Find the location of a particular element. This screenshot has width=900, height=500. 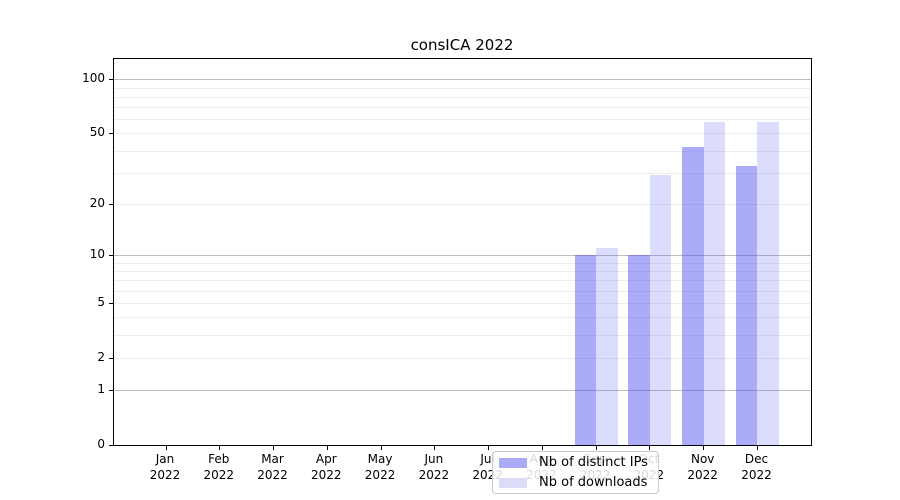

bar-distinct-ips-sep is located at coordinates (585, 349).